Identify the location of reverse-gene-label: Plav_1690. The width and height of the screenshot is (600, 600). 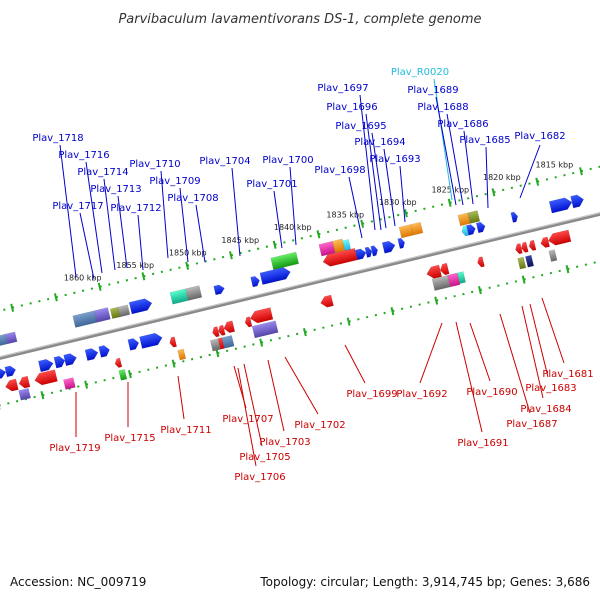
(491, 392).